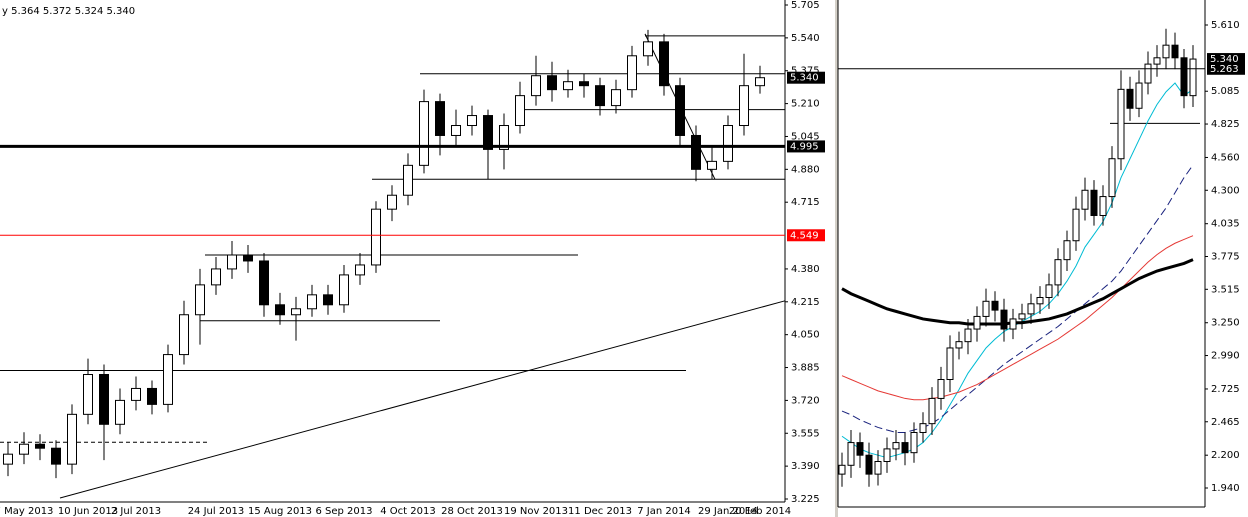 The height and width of the screenshot is (517, 1248). Describe the element at coordinates (1225, 389) in the screenshot. I see `y-tick-label: 2.725` at that location.